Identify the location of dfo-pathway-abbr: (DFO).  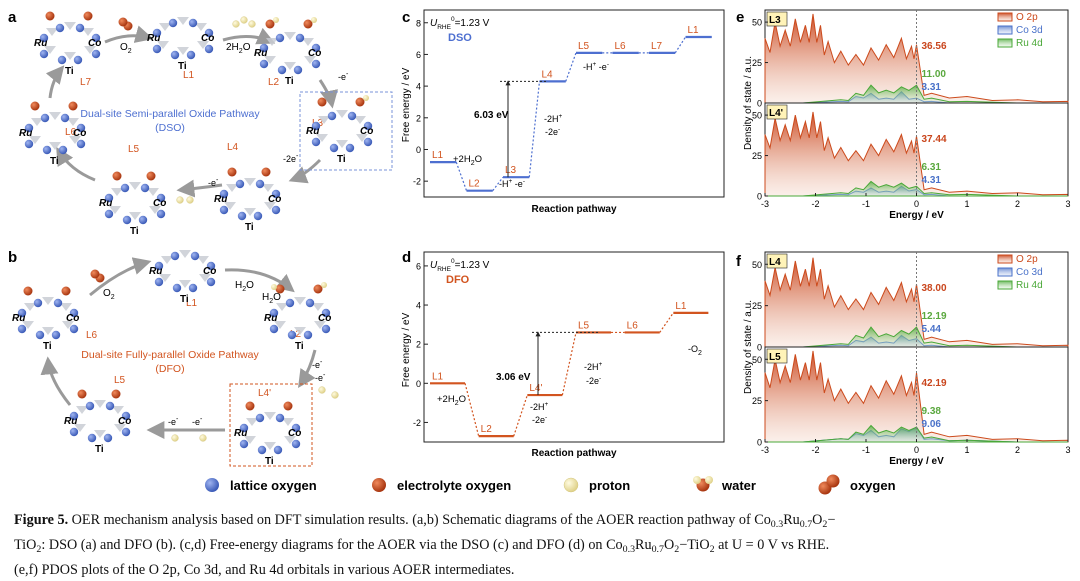
(169, 369).